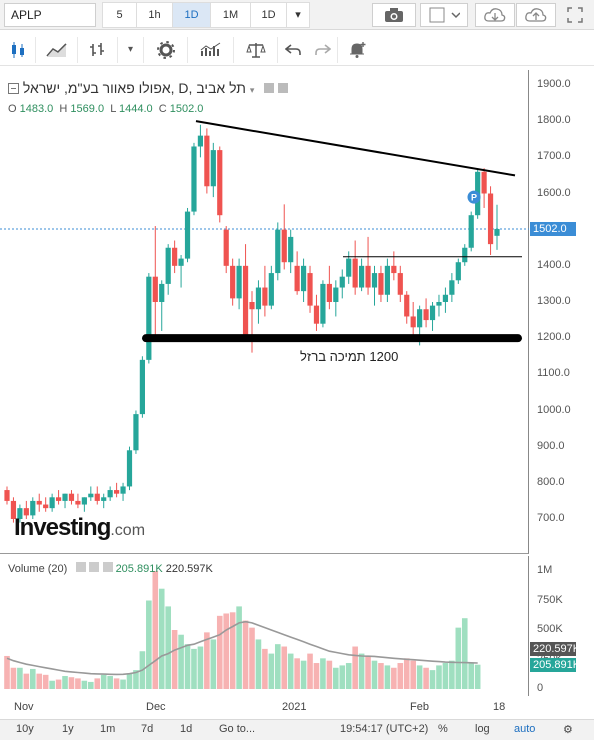  What do you see at coordinates (482, 729) in the screenshot?
I see `log-toggle: log` at bounding box center [482, 729].